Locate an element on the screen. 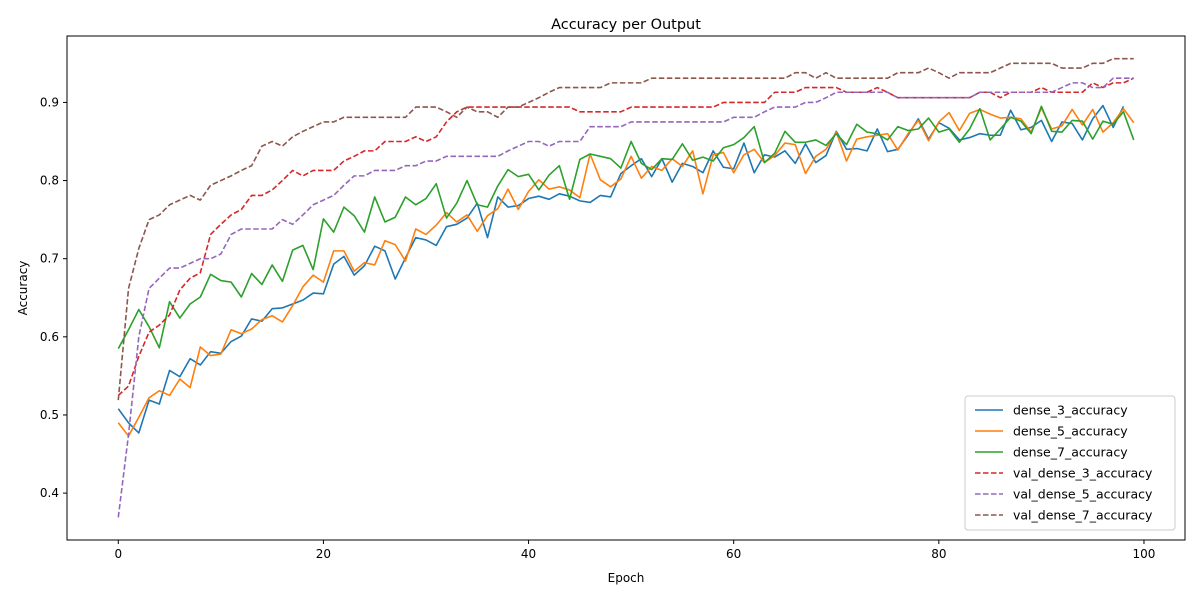 Image resolution: width=1200 pixels, height=600 pixels. legend-box is located at coordinates (1070, 463).